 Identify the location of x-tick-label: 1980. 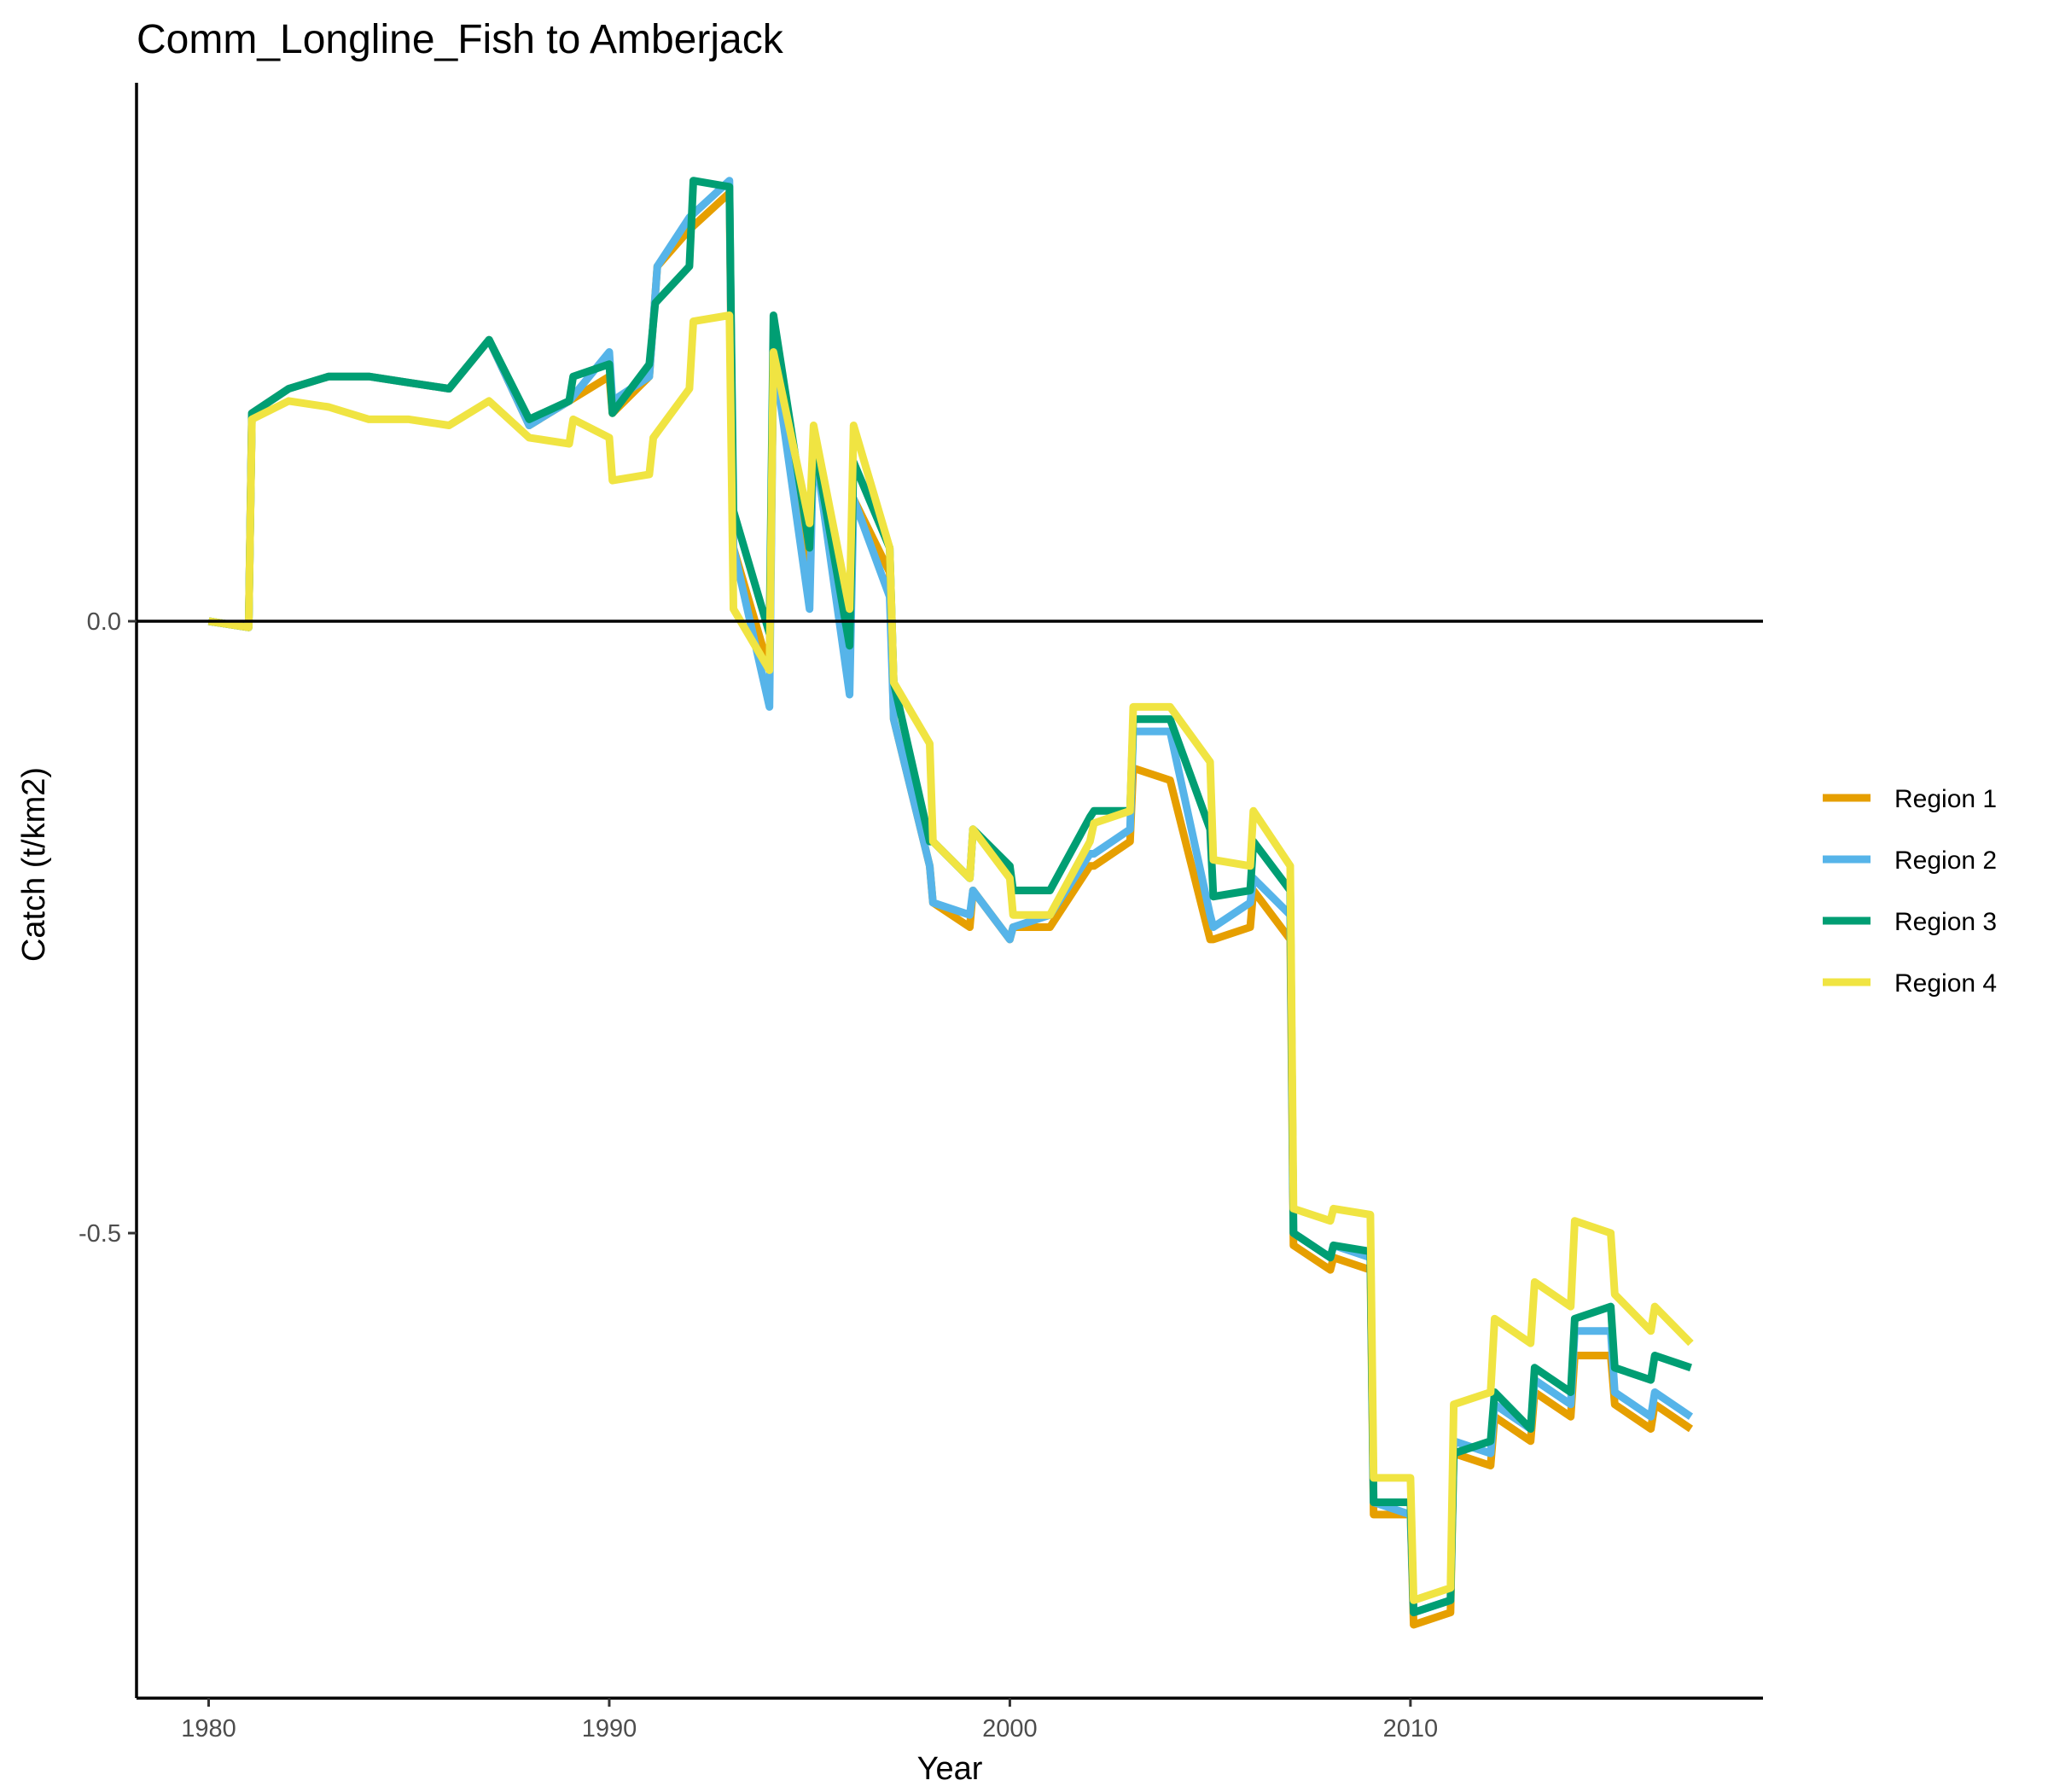
(208, 1729).